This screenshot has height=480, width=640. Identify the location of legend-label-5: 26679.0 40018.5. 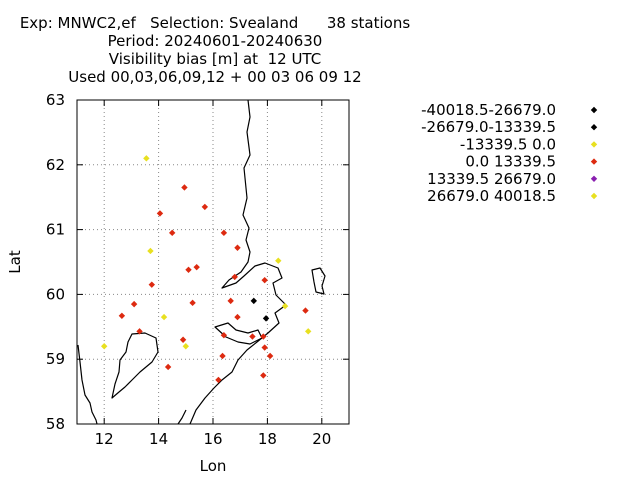
(491, 196).